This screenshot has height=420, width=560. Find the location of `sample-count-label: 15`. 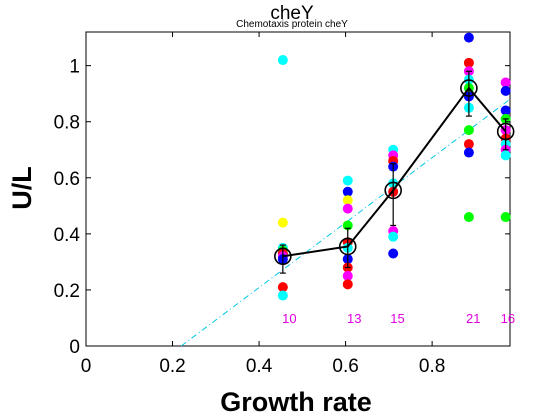

sample-count-label: 15 is located at coordinates (397, 318).